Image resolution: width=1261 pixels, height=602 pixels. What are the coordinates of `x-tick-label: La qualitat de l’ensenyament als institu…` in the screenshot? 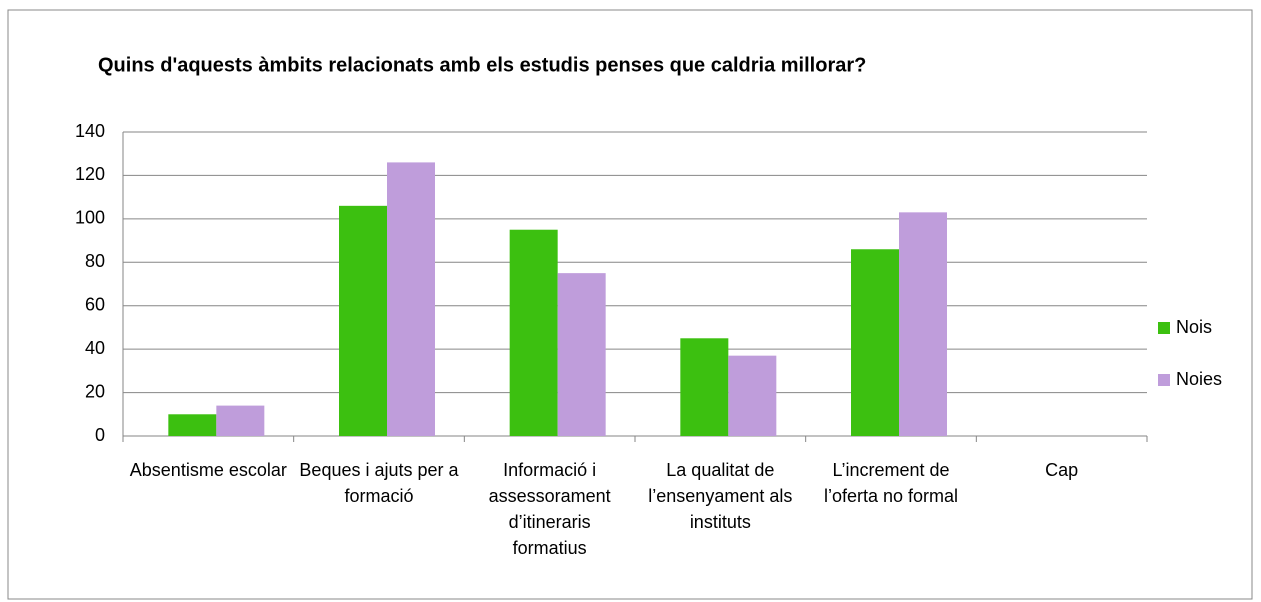 It's located at (720, 496).